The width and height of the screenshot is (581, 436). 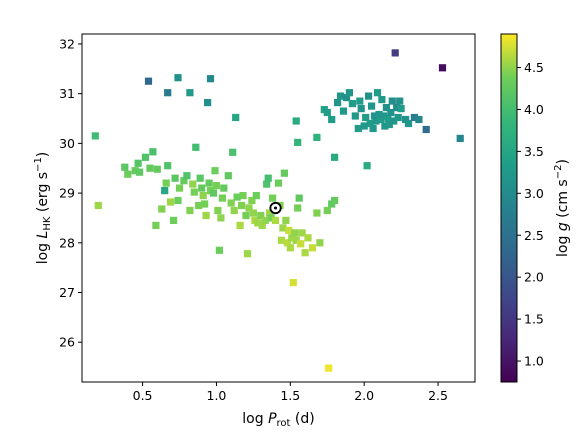 I want to click on colorbar-tick-label: 1.0, so click(x=534, y=361).